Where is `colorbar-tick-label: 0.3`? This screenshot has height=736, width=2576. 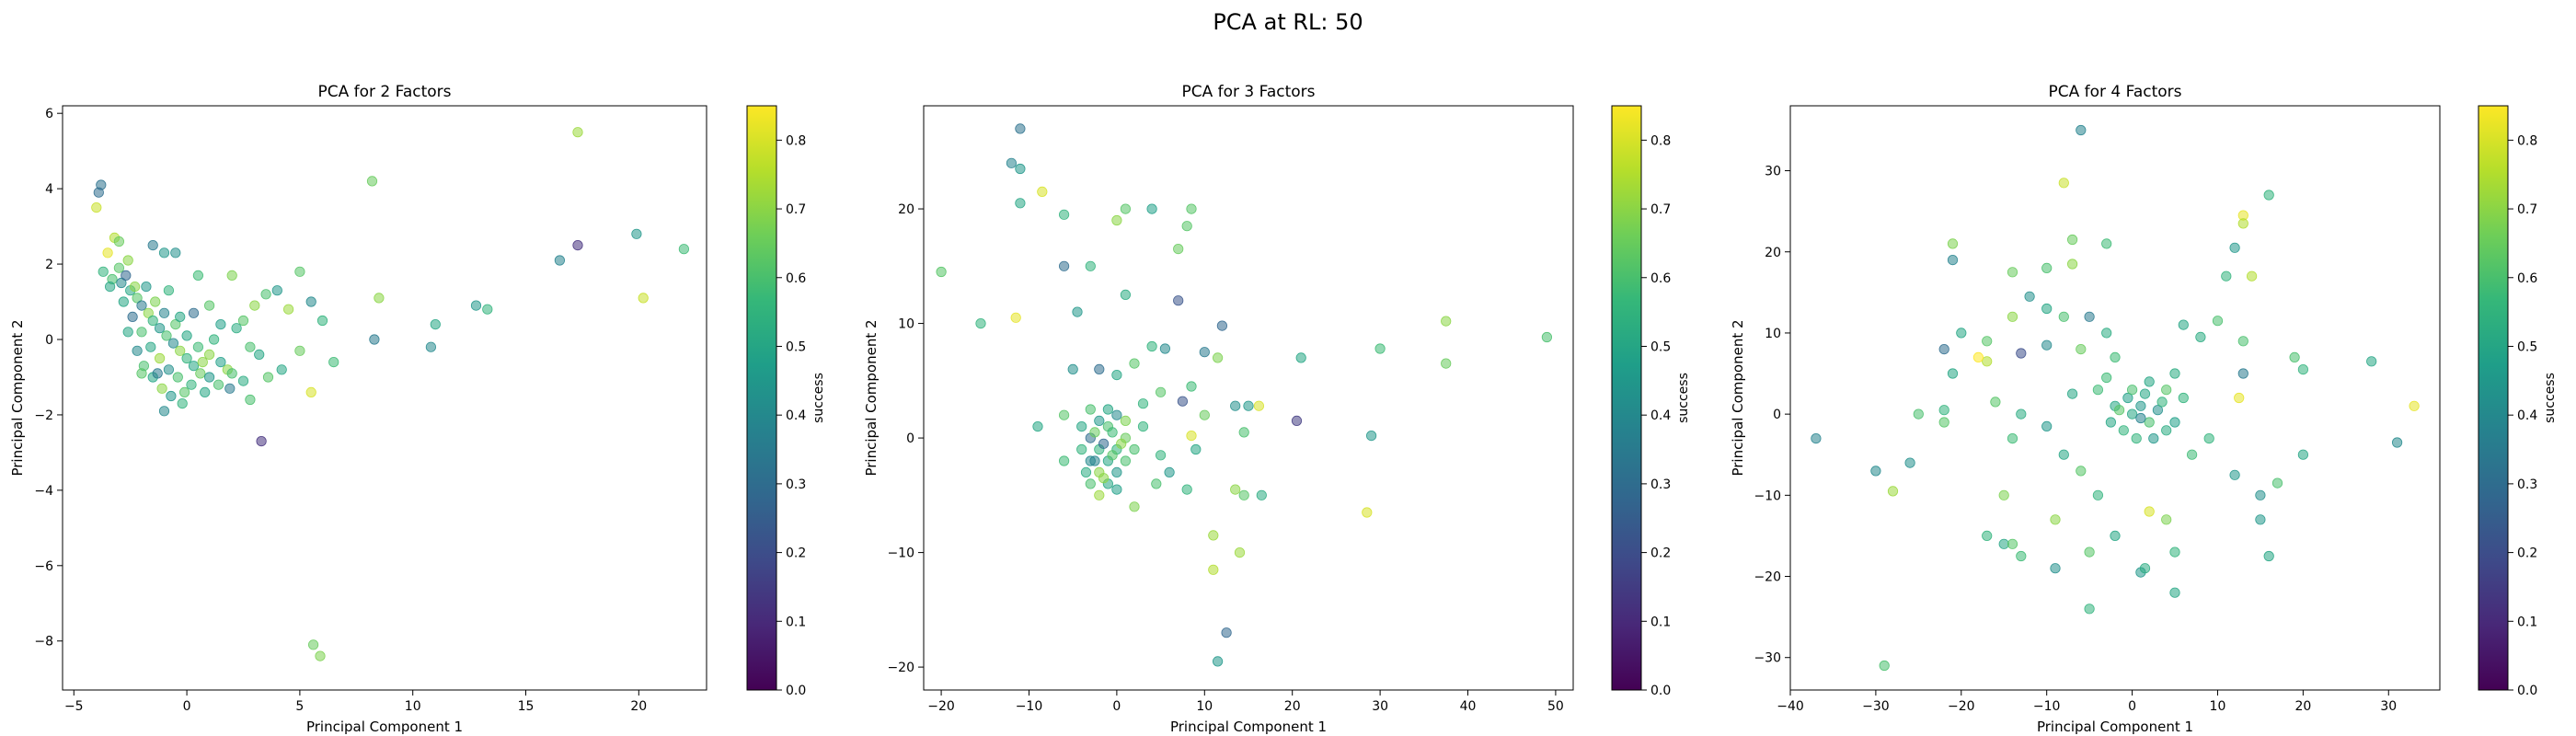
colorbar-tick-label: 0.3 is located at coordinates (796, 484).